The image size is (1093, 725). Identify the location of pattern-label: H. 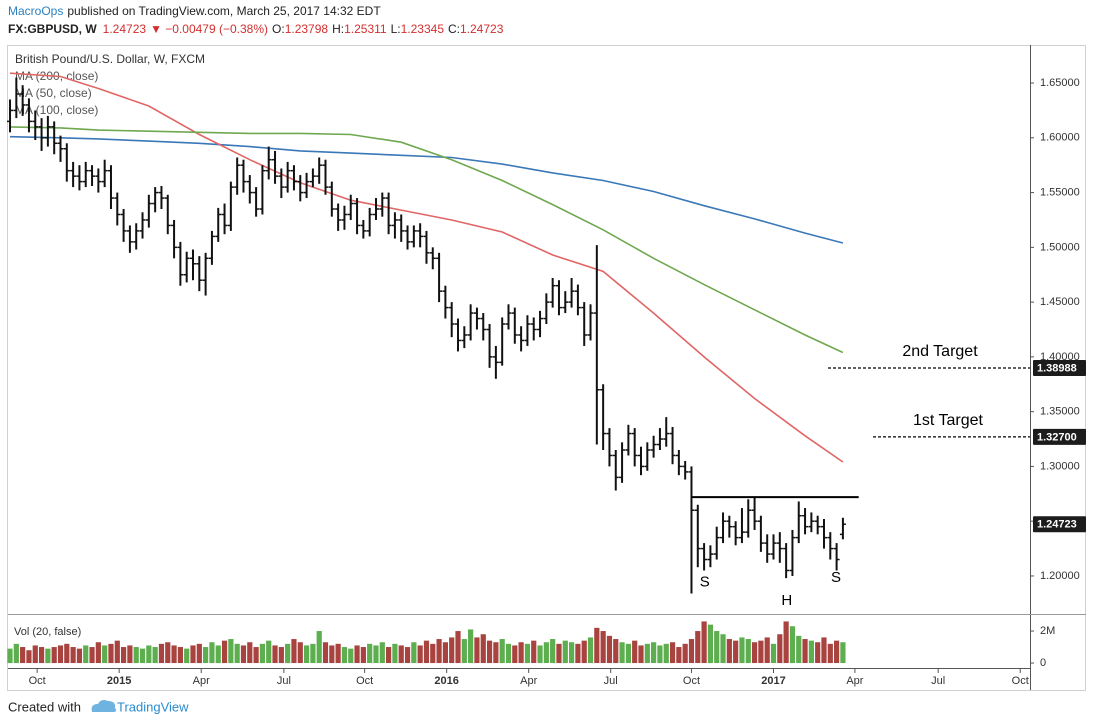
(786, 600).